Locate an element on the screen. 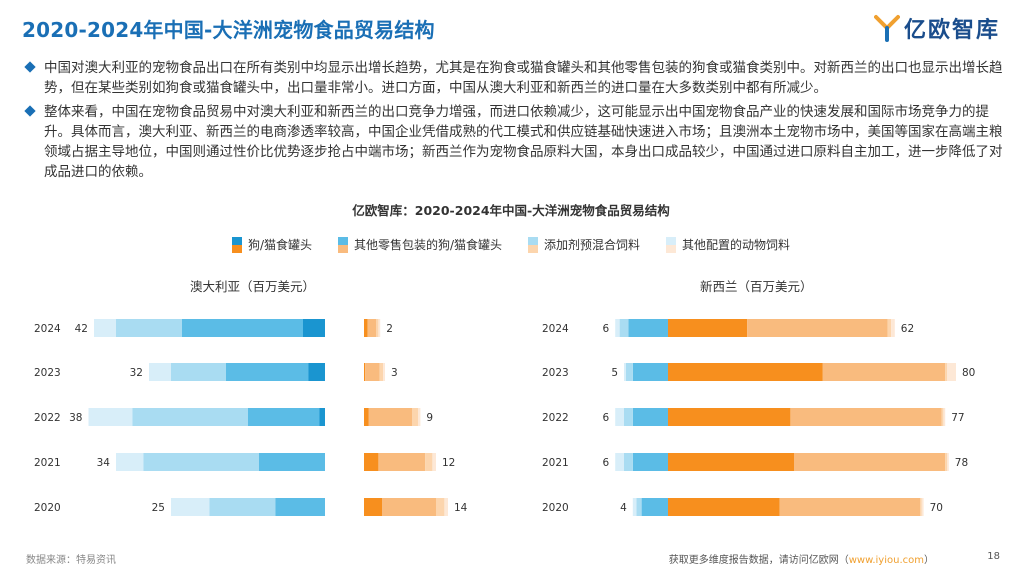 The height and width of the screenshot is (573, 1022). year-label: 2022 is located at coordinates (47, 418).